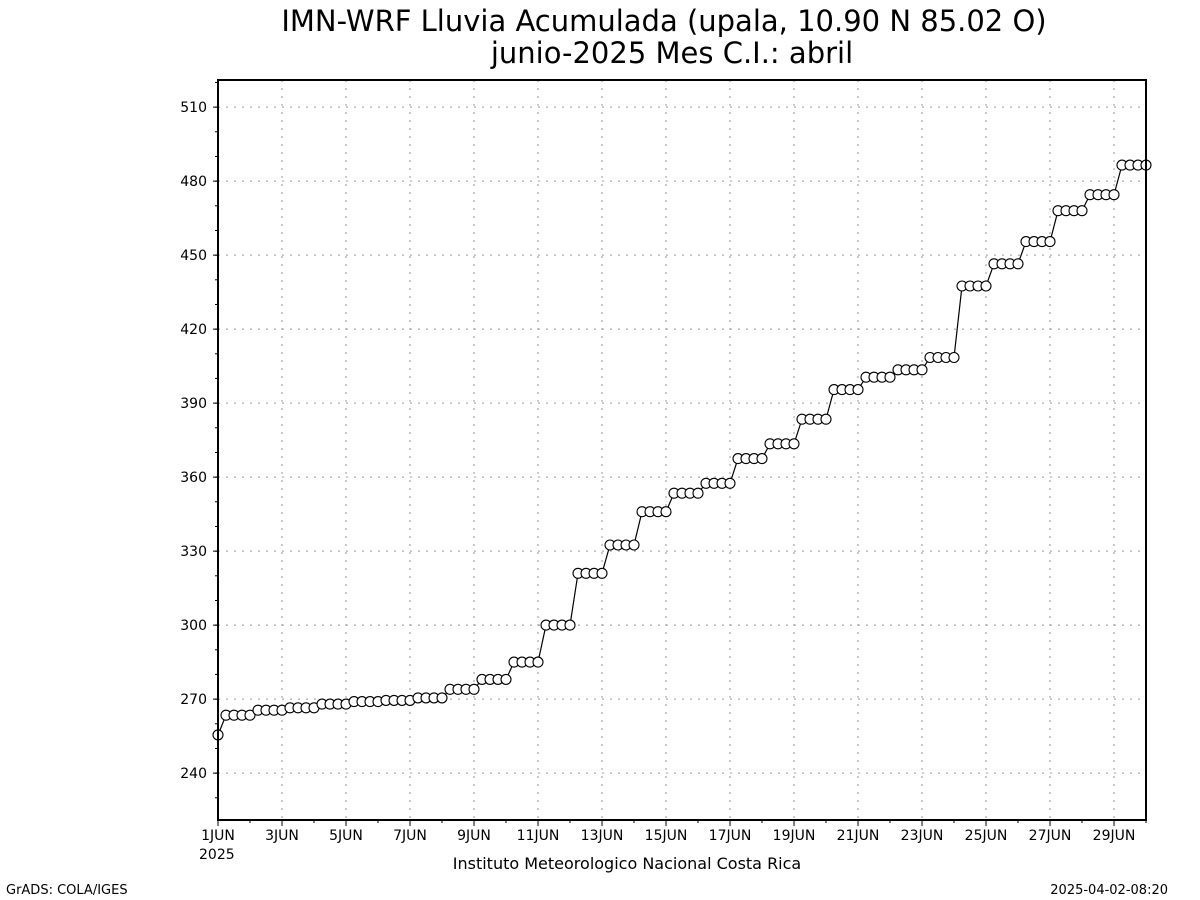 The height and width of the screenshot is (900, 1200). What do you see at coordinates (474, 836) in the screenshot?
I see `x-tick-label: 9JUN` at bounding box center [474, 836].